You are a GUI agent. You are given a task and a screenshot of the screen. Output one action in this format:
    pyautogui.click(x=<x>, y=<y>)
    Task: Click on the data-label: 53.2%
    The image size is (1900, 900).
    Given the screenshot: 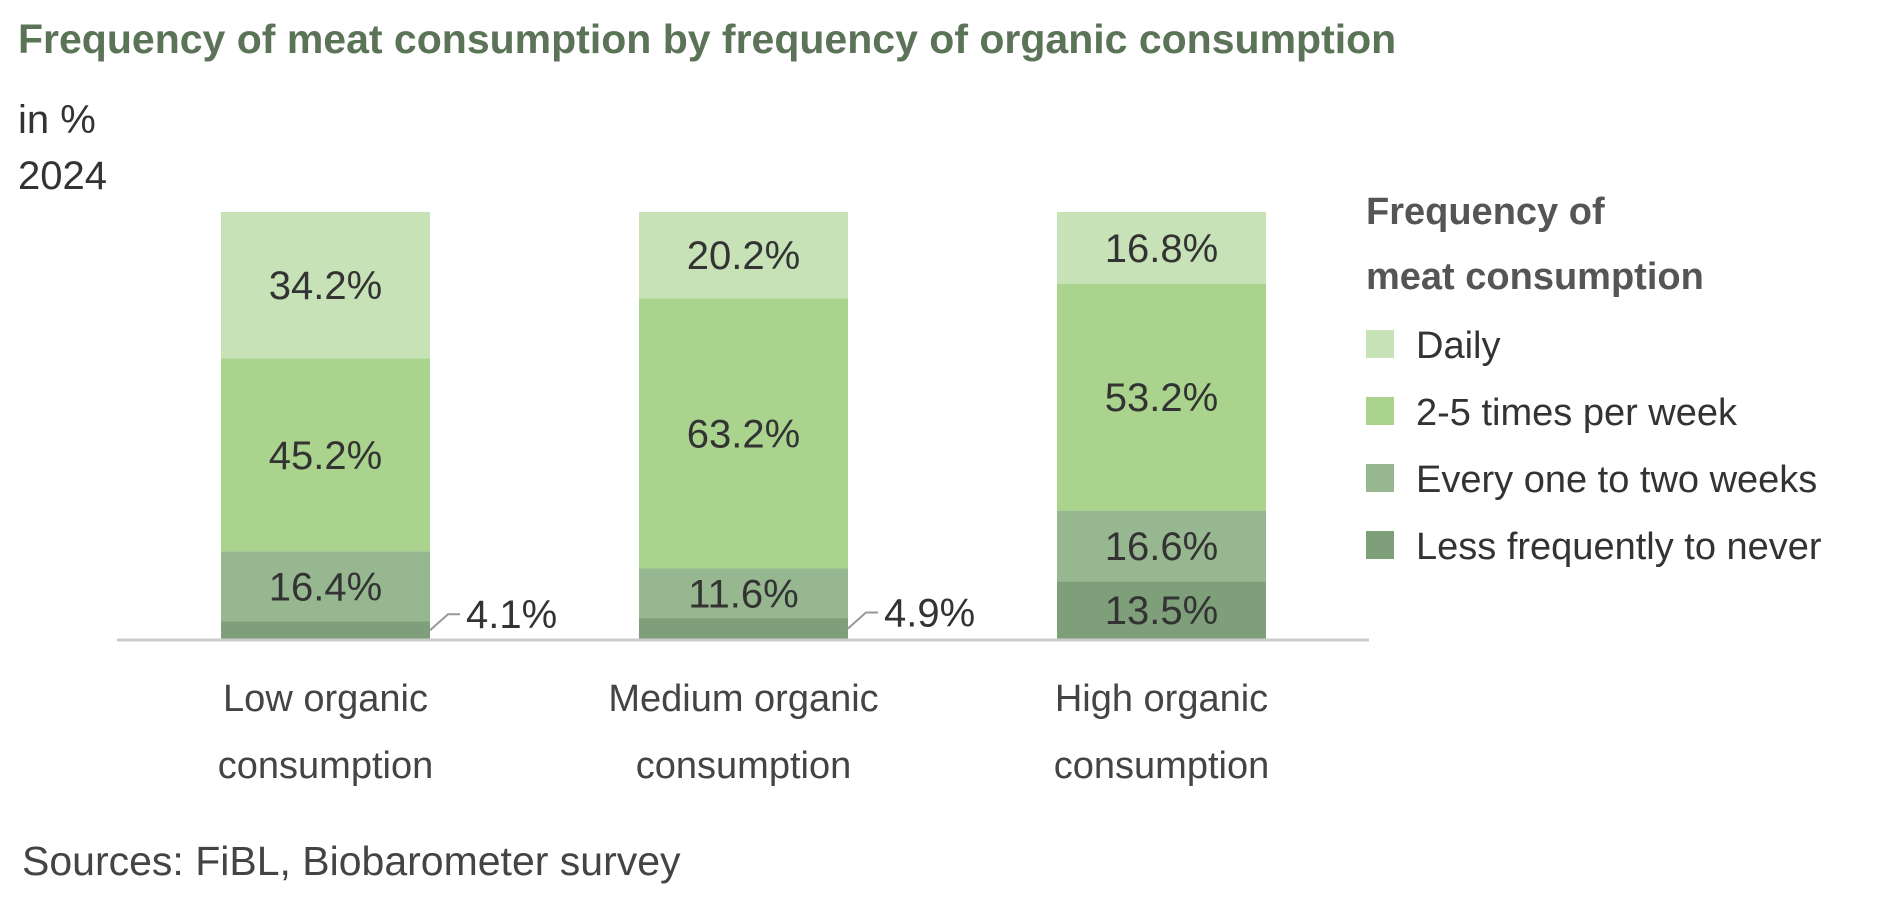 What is the action you would take?
    pyautogui.click(x=1161, y=398)
    